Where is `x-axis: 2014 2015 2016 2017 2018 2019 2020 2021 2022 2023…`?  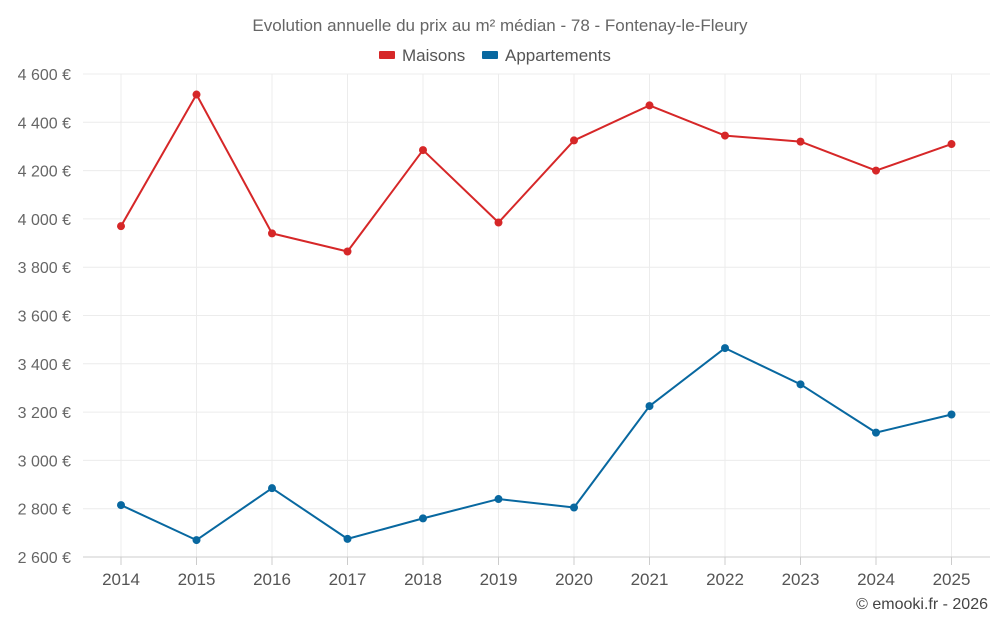 x-axis: 2014 2015 2016 2017 2018 2019 2020 2021 2022 2023… is located at coordinates (536, 572).